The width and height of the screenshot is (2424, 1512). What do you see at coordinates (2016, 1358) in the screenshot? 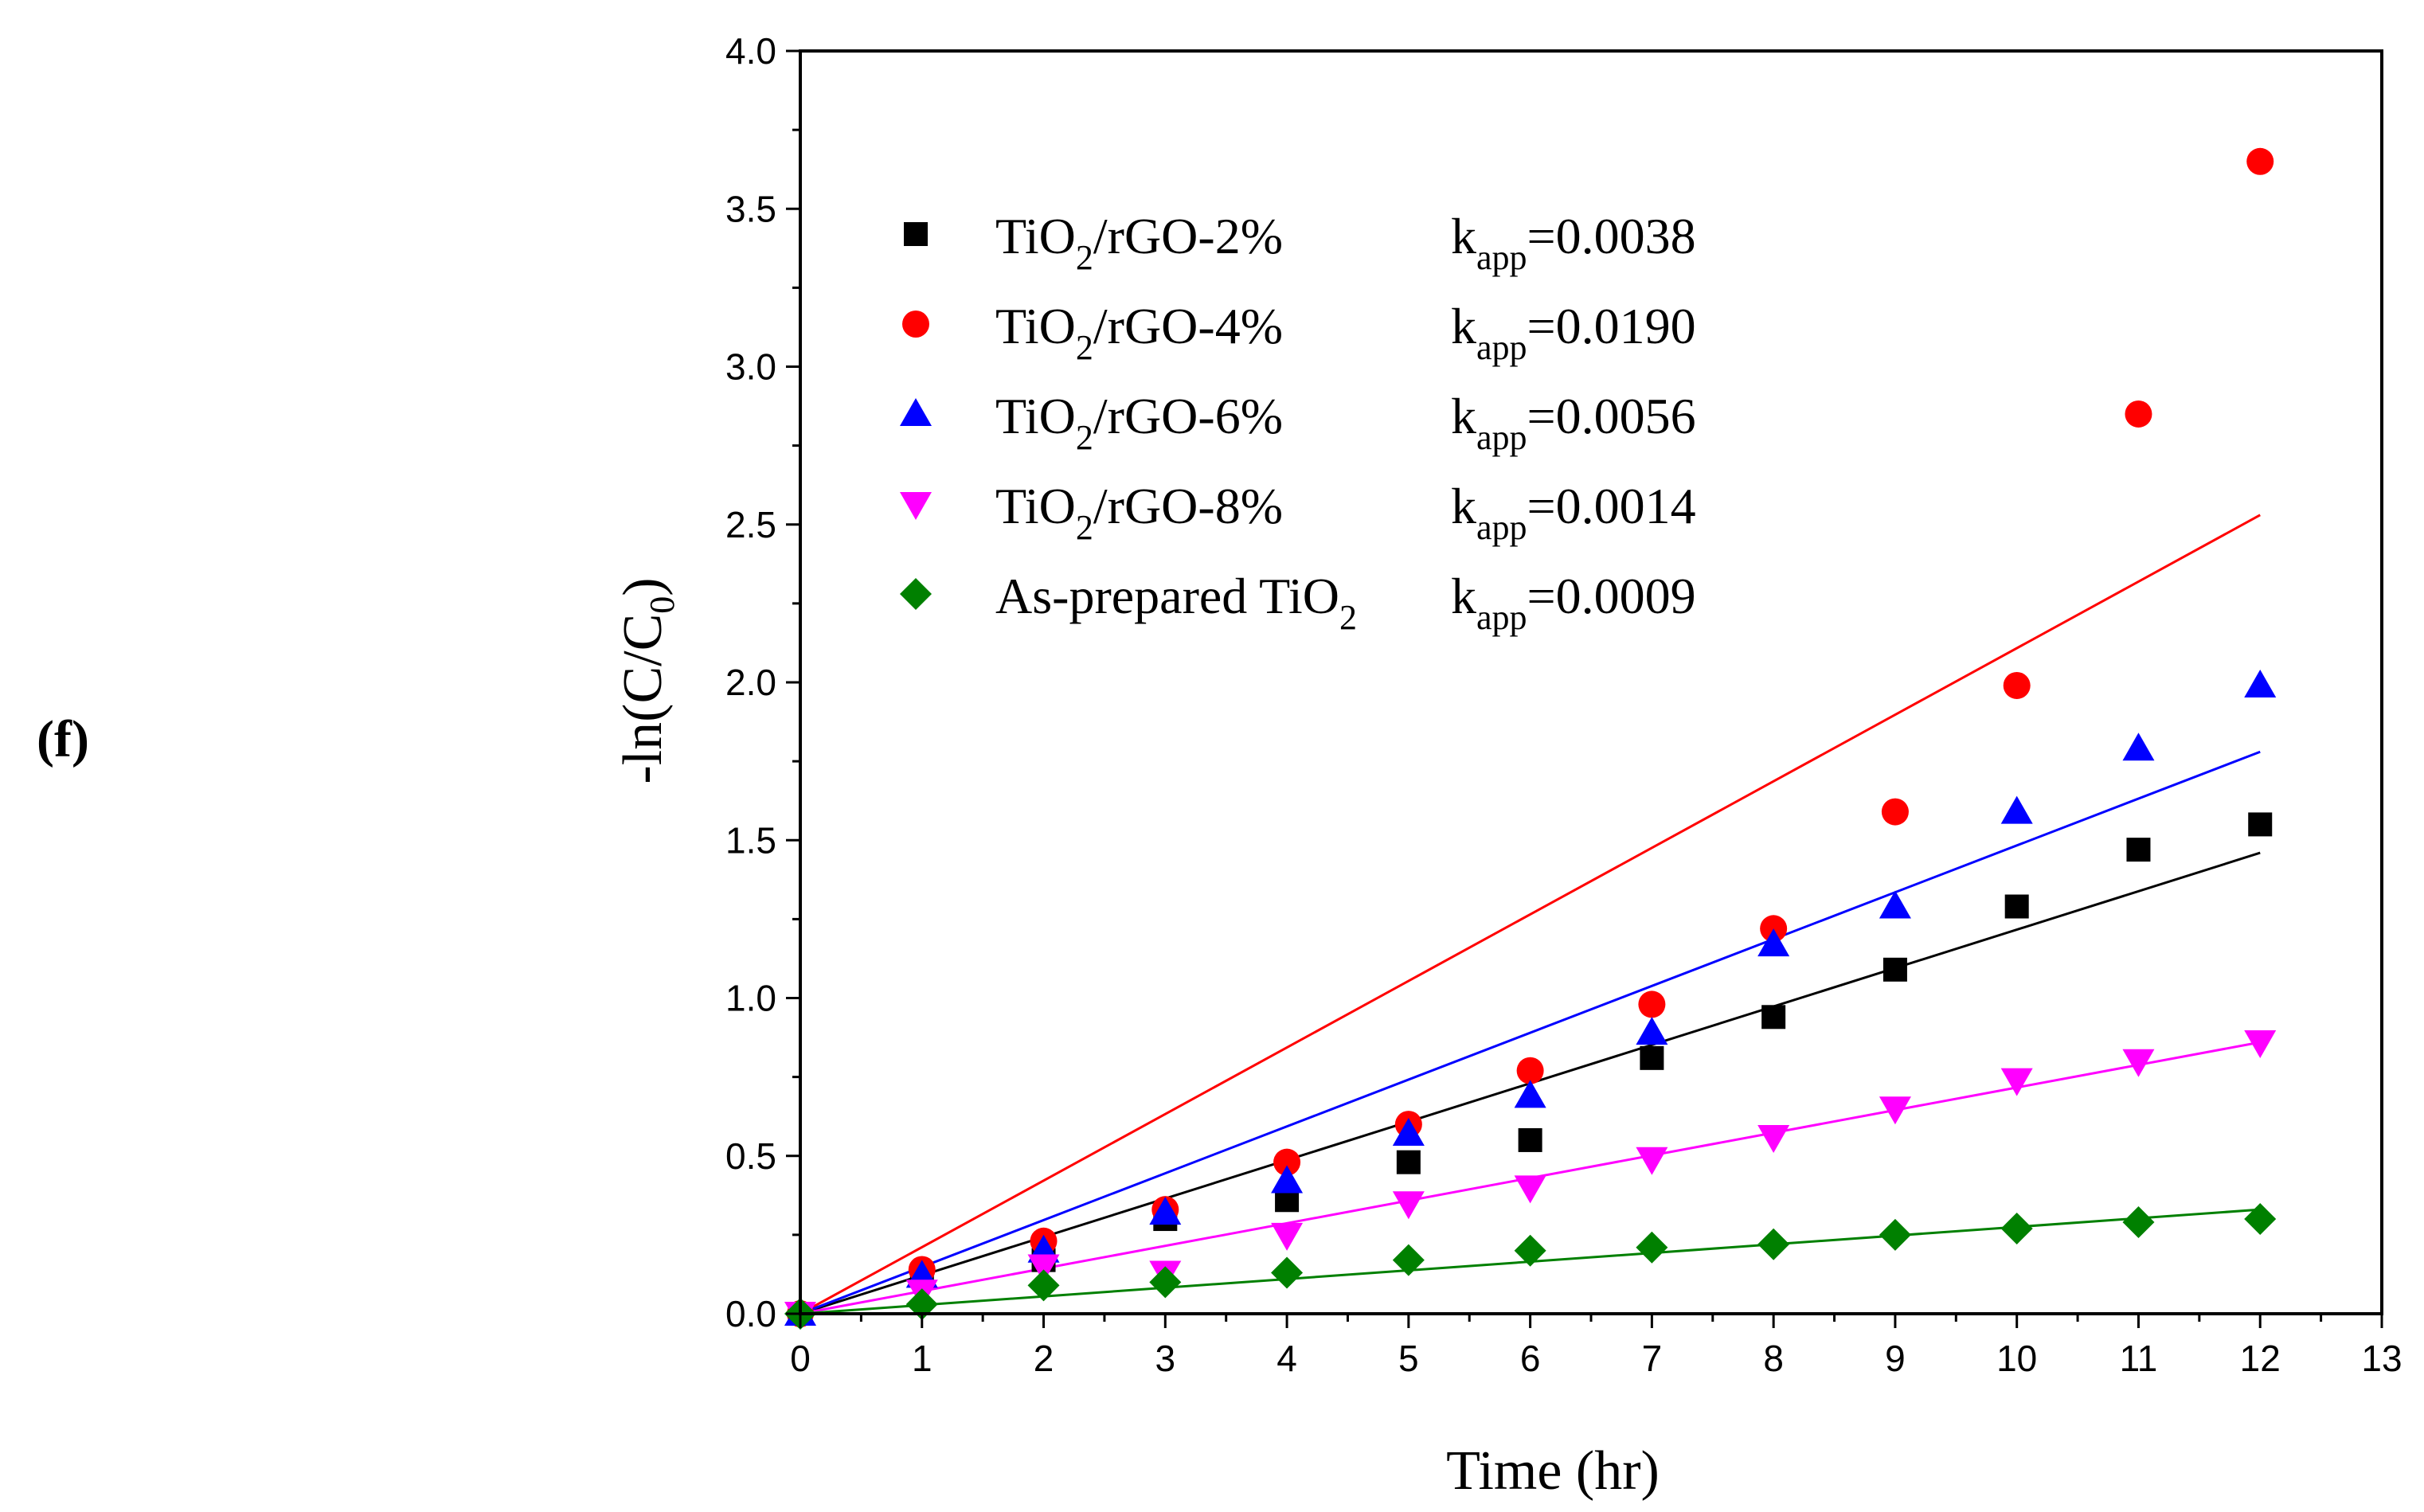
I see `x-tick-label: 10` at bounding box center [2016, 1358].